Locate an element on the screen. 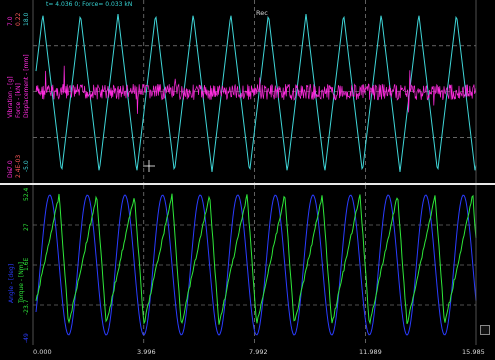 The image size is (495, 360). top-tick-force-min: 2.4E-03 is located at coordinates (18, 166).